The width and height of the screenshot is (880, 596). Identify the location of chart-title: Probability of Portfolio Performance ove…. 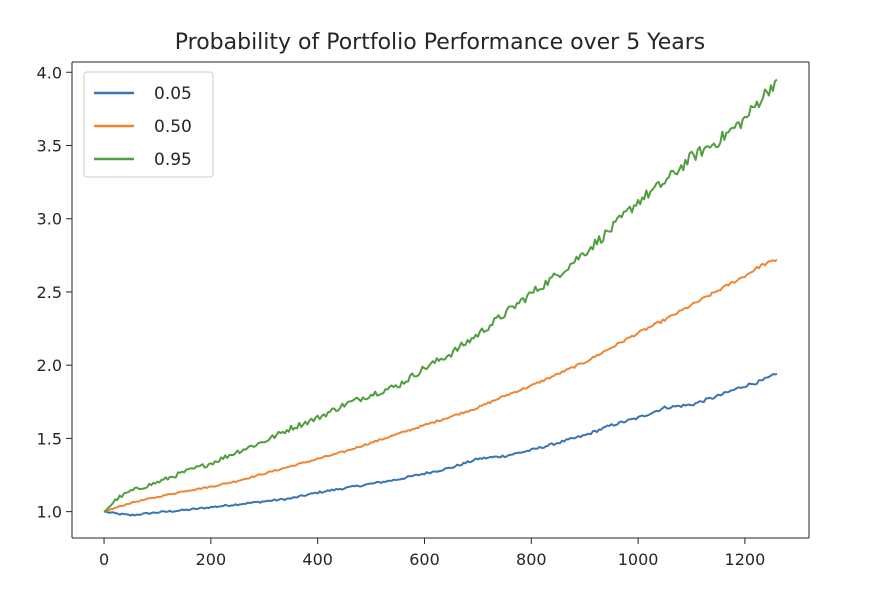
(440, 42).